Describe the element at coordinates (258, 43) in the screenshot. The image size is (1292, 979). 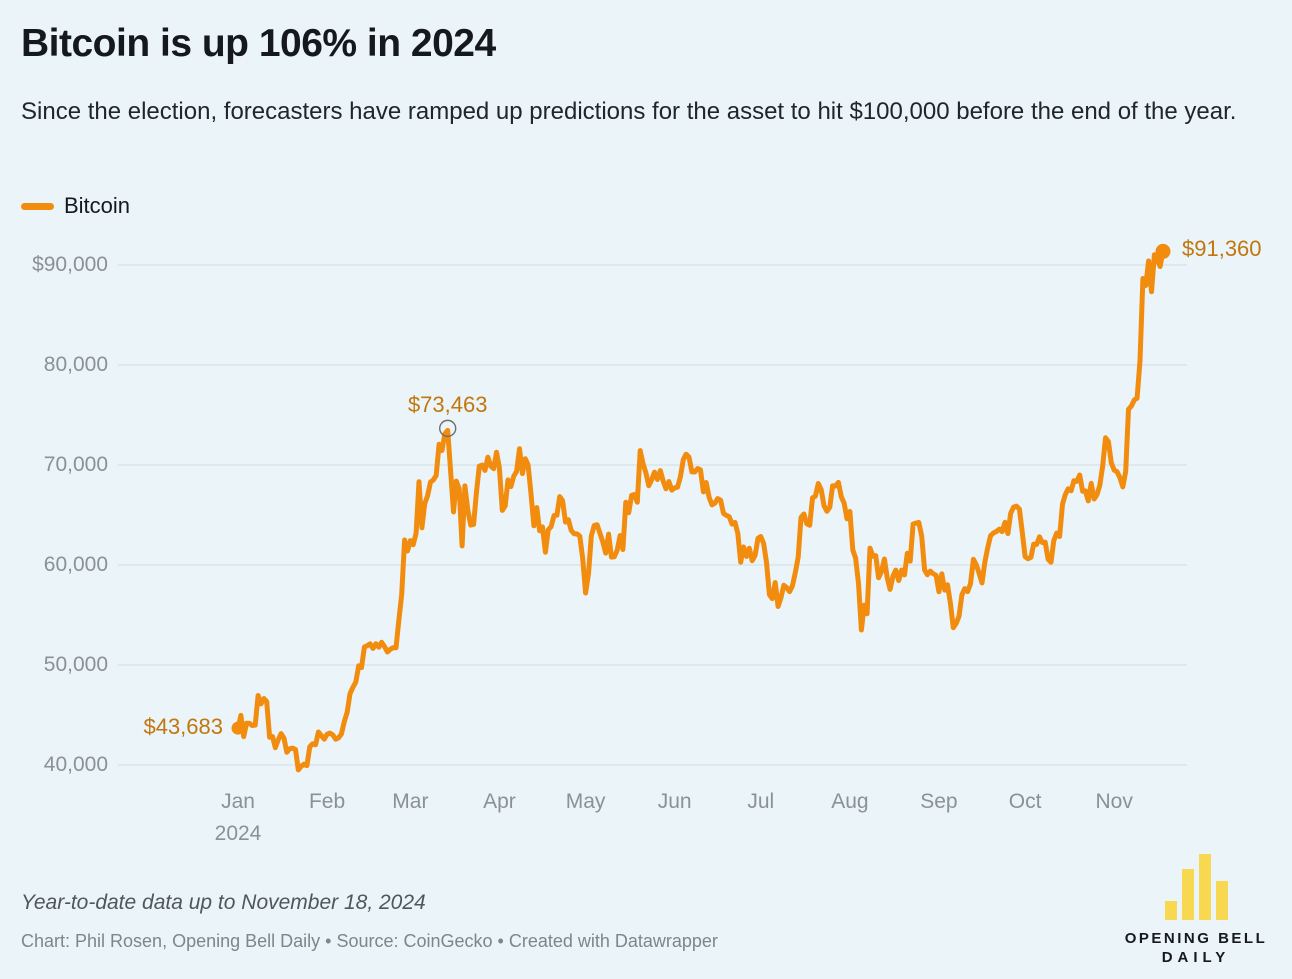
I see `page-title: Bitcoin is up 106% in 2024` at that location.